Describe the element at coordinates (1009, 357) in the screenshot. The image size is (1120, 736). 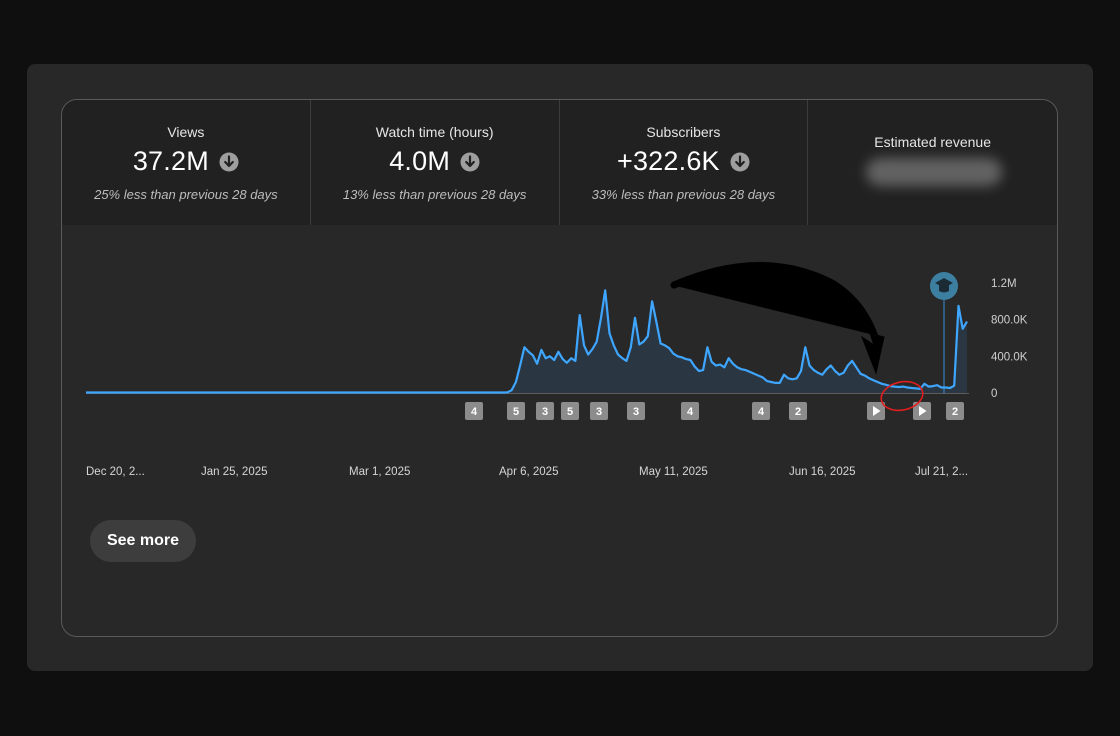
I see `y-tick-label: 400.0K` at that location.